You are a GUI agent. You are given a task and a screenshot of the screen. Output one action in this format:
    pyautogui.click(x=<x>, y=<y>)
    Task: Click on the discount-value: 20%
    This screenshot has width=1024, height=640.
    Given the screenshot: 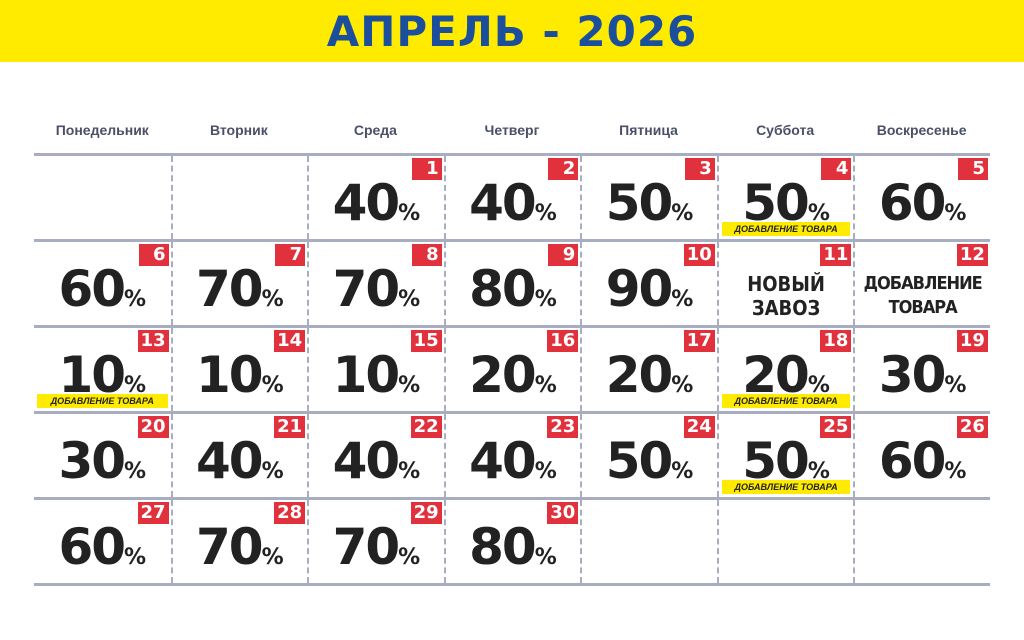 What is the action you would take?
    pyautogui.click(x=649, y=375)
    